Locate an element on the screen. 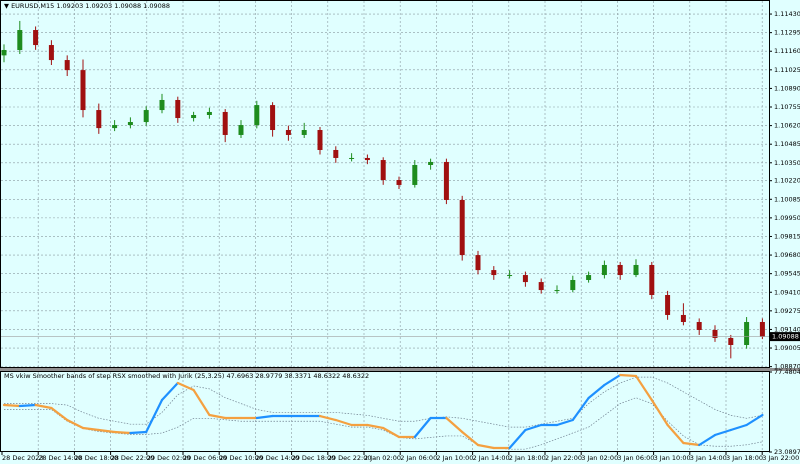 The image size is (800, 464). x-tick-label: 3 Jan 14:00 is located at coordinates (708, 458).